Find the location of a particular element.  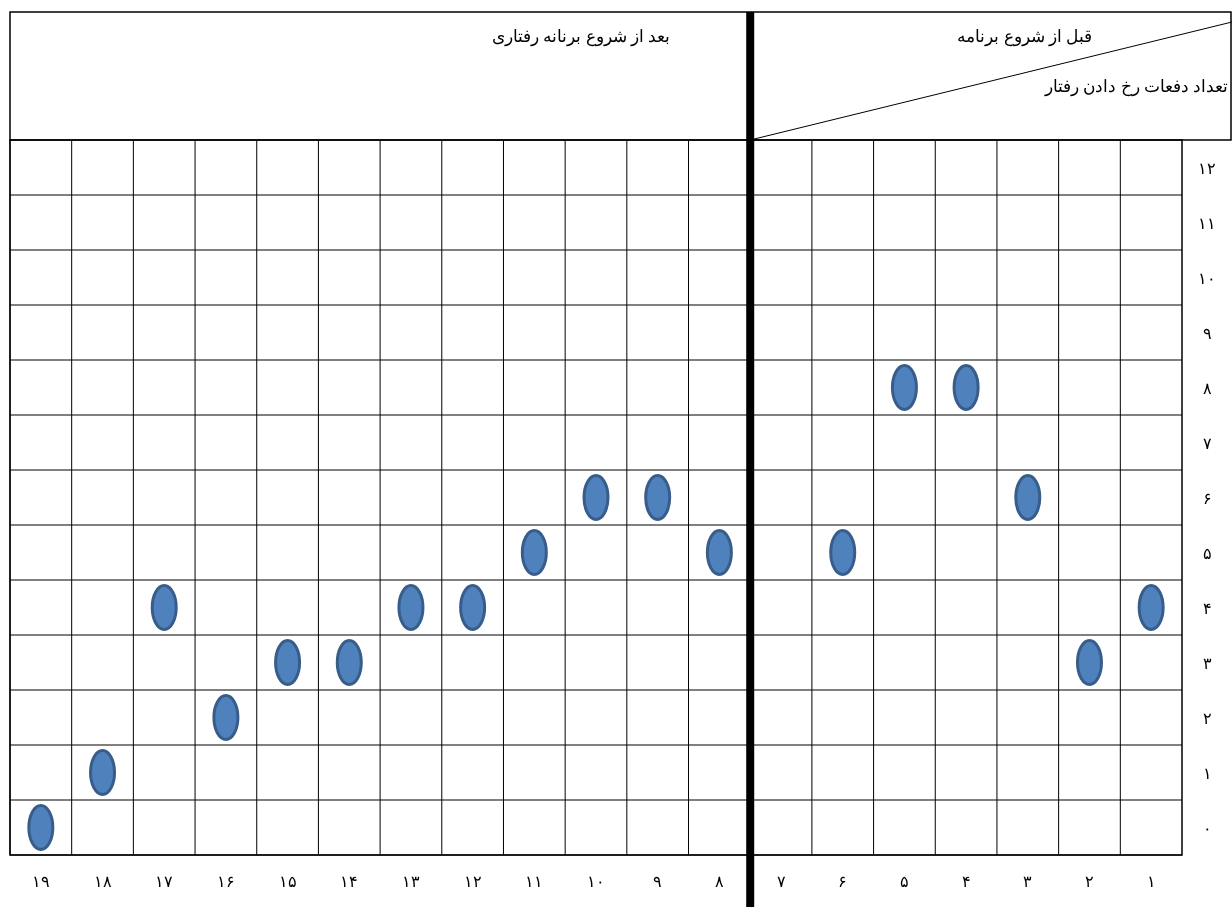

x-tick-label: ۱ is located at coordinates (1151, 881).